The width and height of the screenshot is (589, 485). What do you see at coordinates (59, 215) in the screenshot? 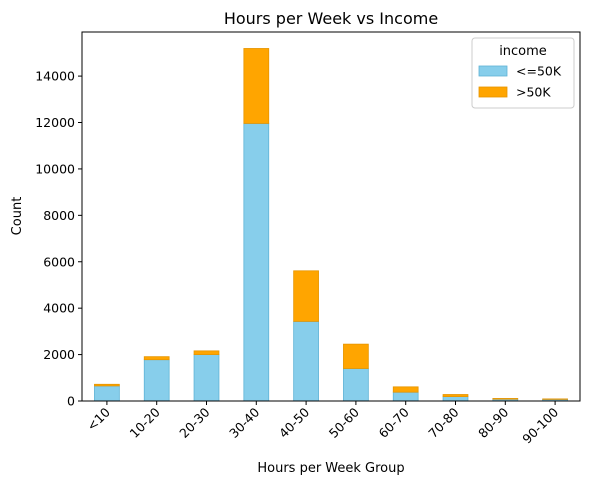
I see `y-tick-label-4: 8000` at bounding box center [59, 215].